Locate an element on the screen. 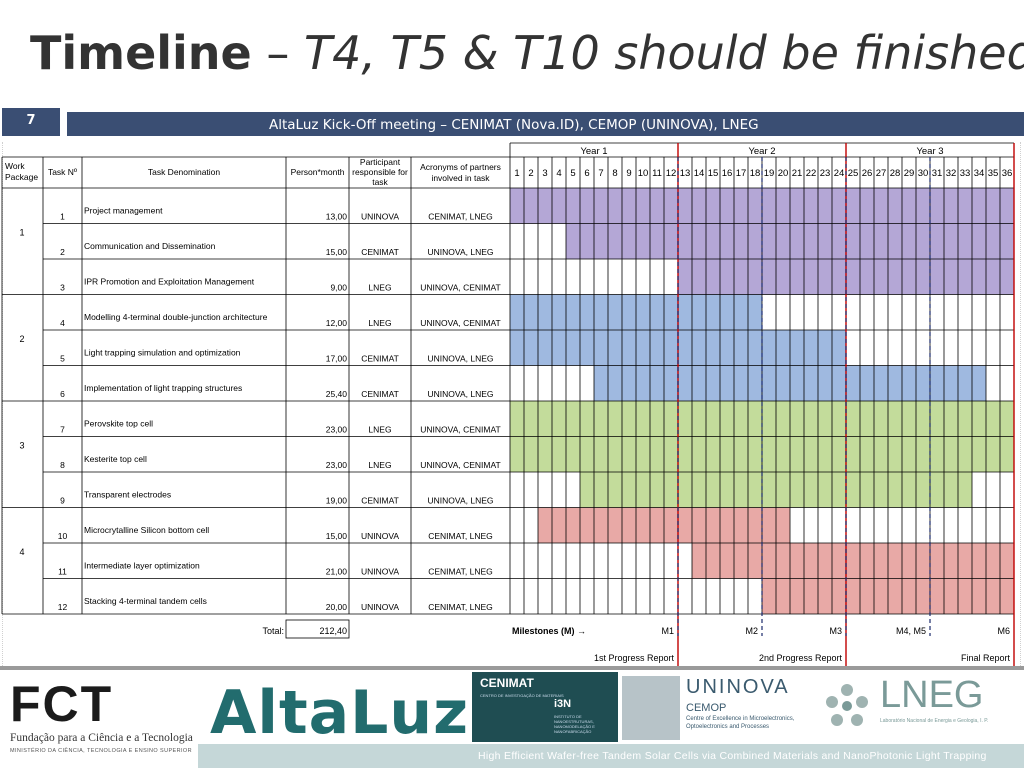 This screenshot has width=1024, height=768. header-participant-responsible: task is located at coordinates (380, 182).